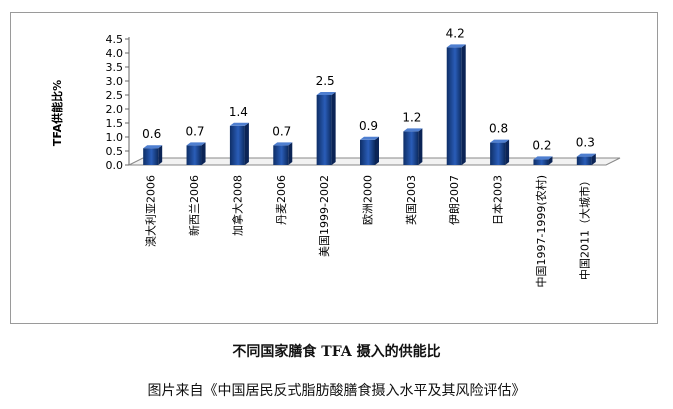 The image size is (673, 409). I want to click on x-tick-label: 中国1997-1999(农村), so click(541, 231).